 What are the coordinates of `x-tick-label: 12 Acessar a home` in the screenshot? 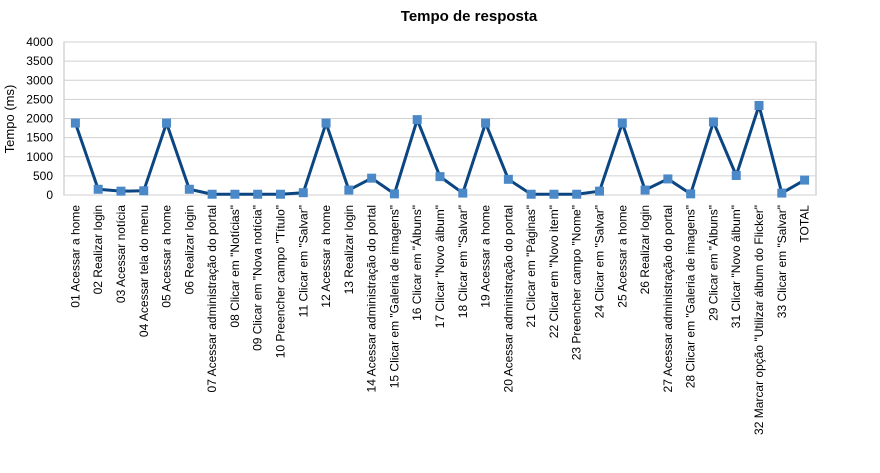 It's located at (326, 256).